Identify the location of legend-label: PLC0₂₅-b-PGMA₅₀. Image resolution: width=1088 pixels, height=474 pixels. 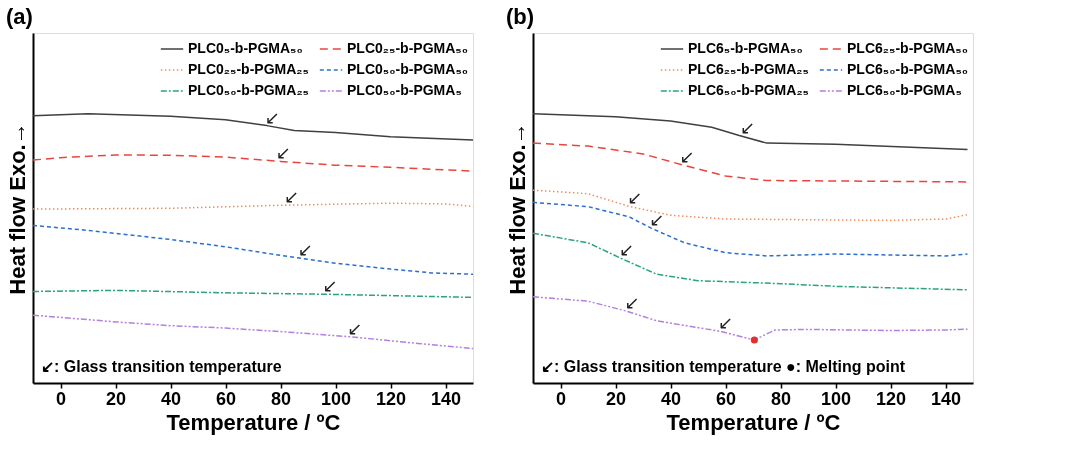
(408, 48).